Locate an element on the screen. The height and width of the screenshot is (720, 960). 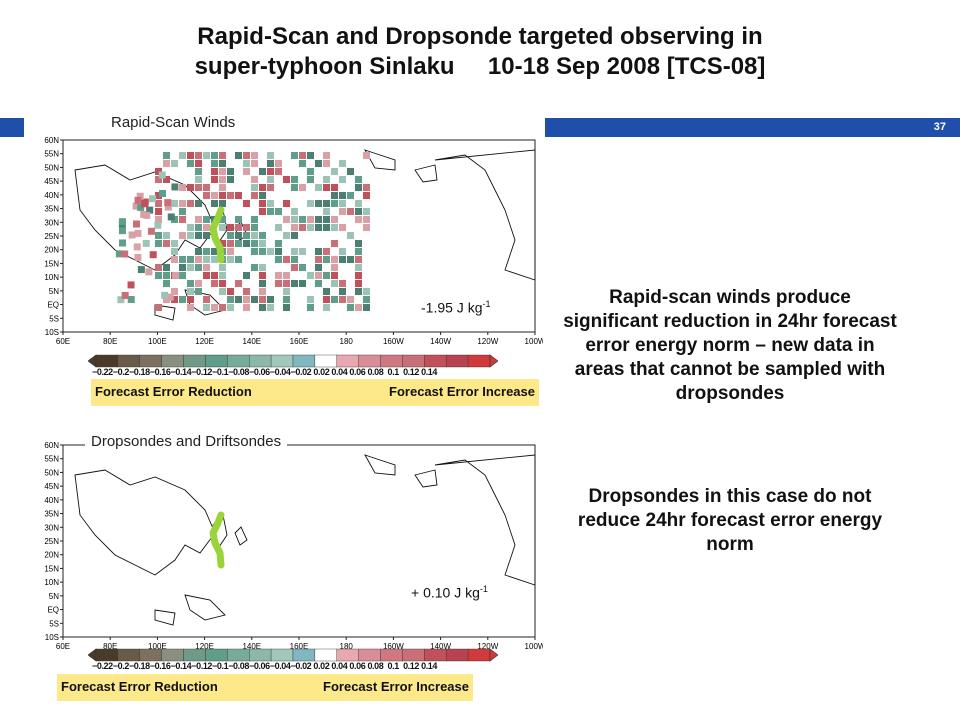
lat-label: 40N is located at coordinates (51, 195).